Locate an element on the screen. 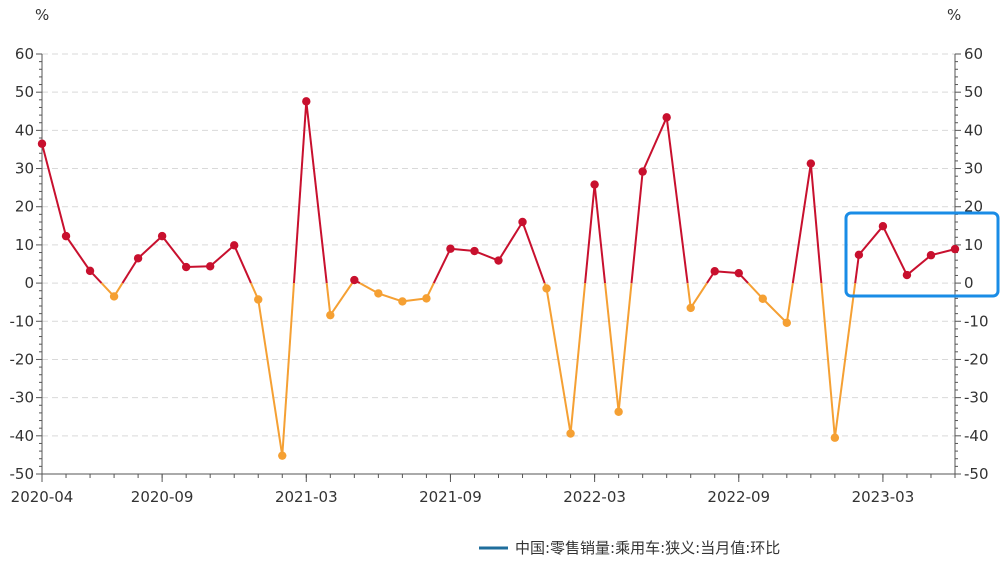 This screenshot has width=1005, height=563. x-tick-label: 2022-03 is located at coordinates (594, 497).